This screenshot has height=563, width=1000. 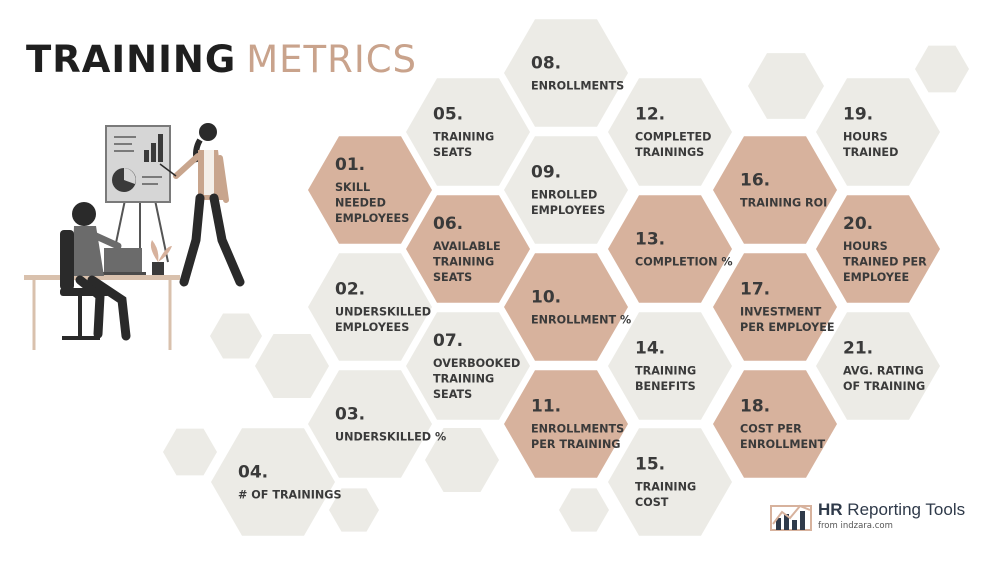 I want to click on metric-hex-08: 08. ENROLLMENTS, so click(x=566, y=73).